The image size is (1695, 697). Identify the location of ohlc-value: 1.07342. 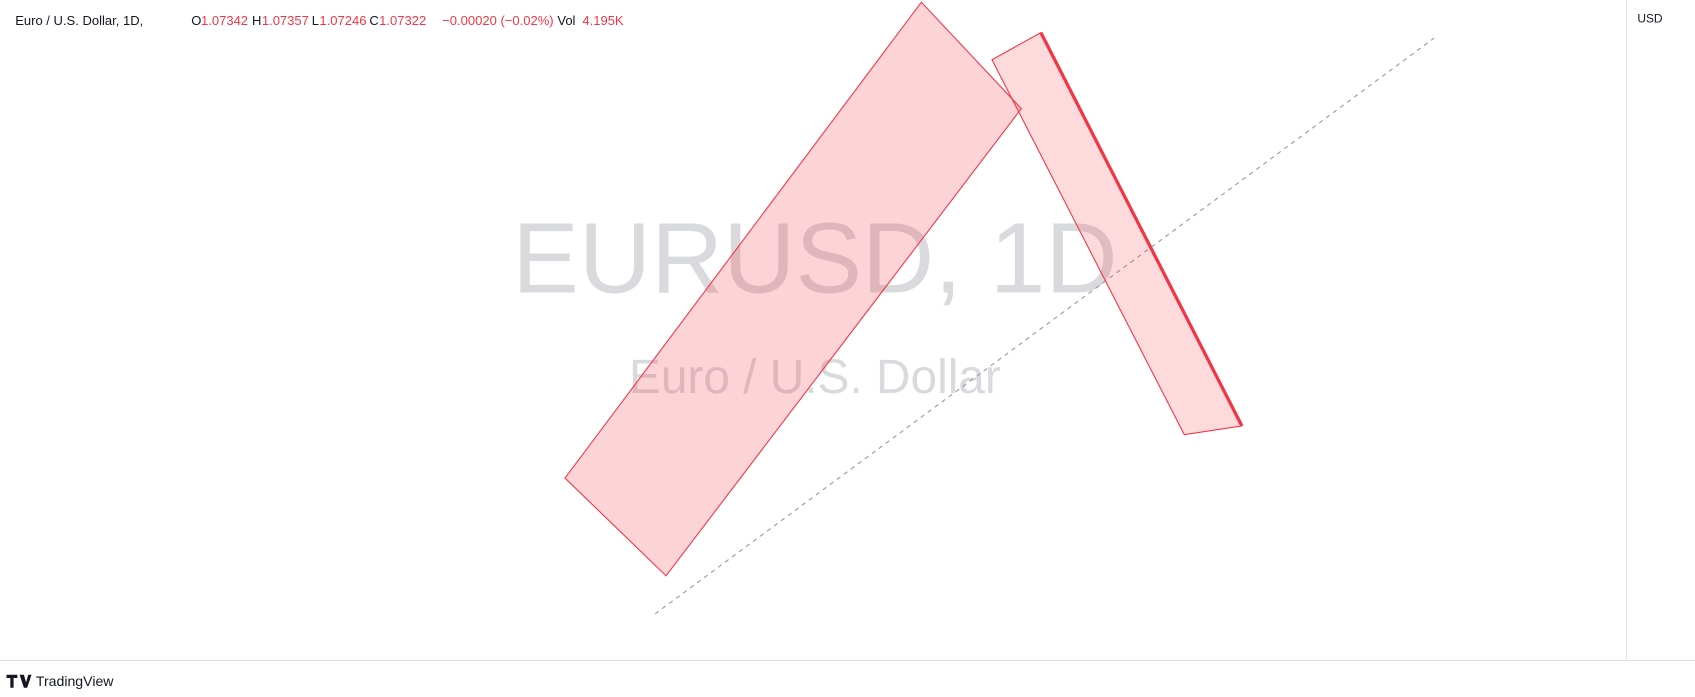
(224, 20).